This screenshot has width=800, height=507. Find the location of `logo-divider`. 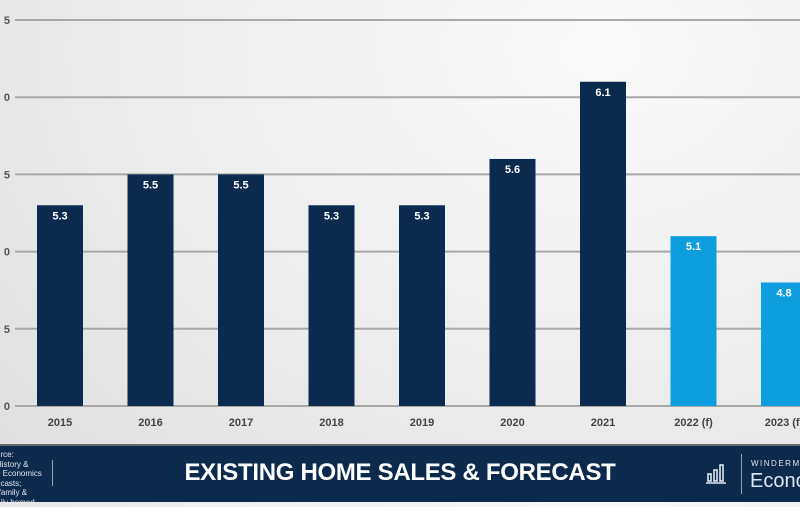

logo-divider is located at coordinates (741, 474).